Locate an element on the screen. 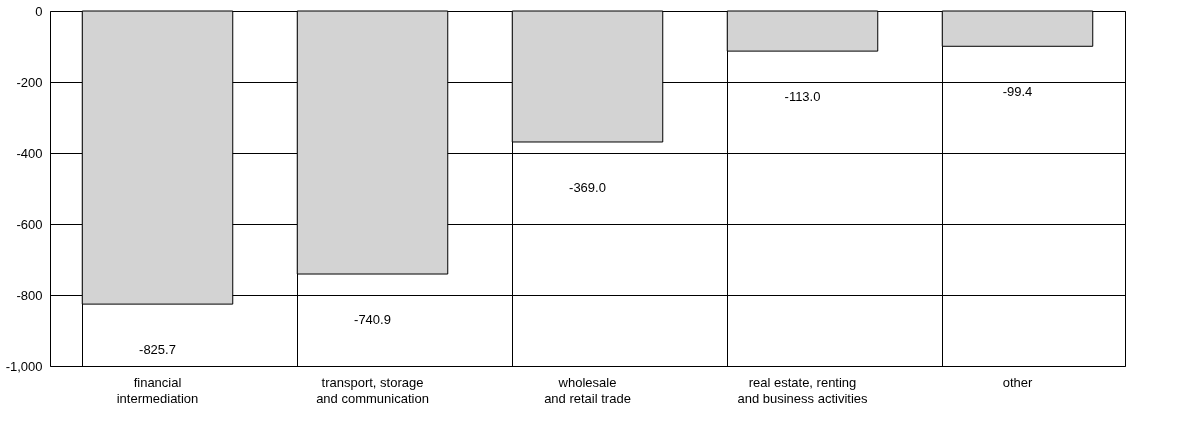  x-tick-label: financial intermediation is located at coordinates (157, 390).